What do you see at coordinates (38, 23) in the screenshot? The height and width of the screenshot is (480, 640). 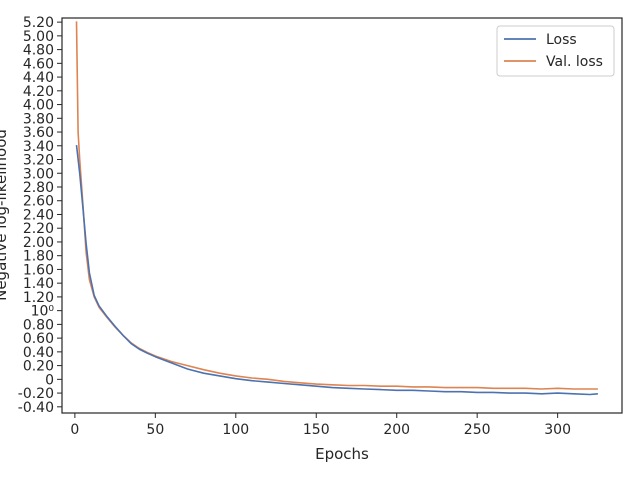 I see `y-tick-label: 5.20` at bounding box center [38, 23].